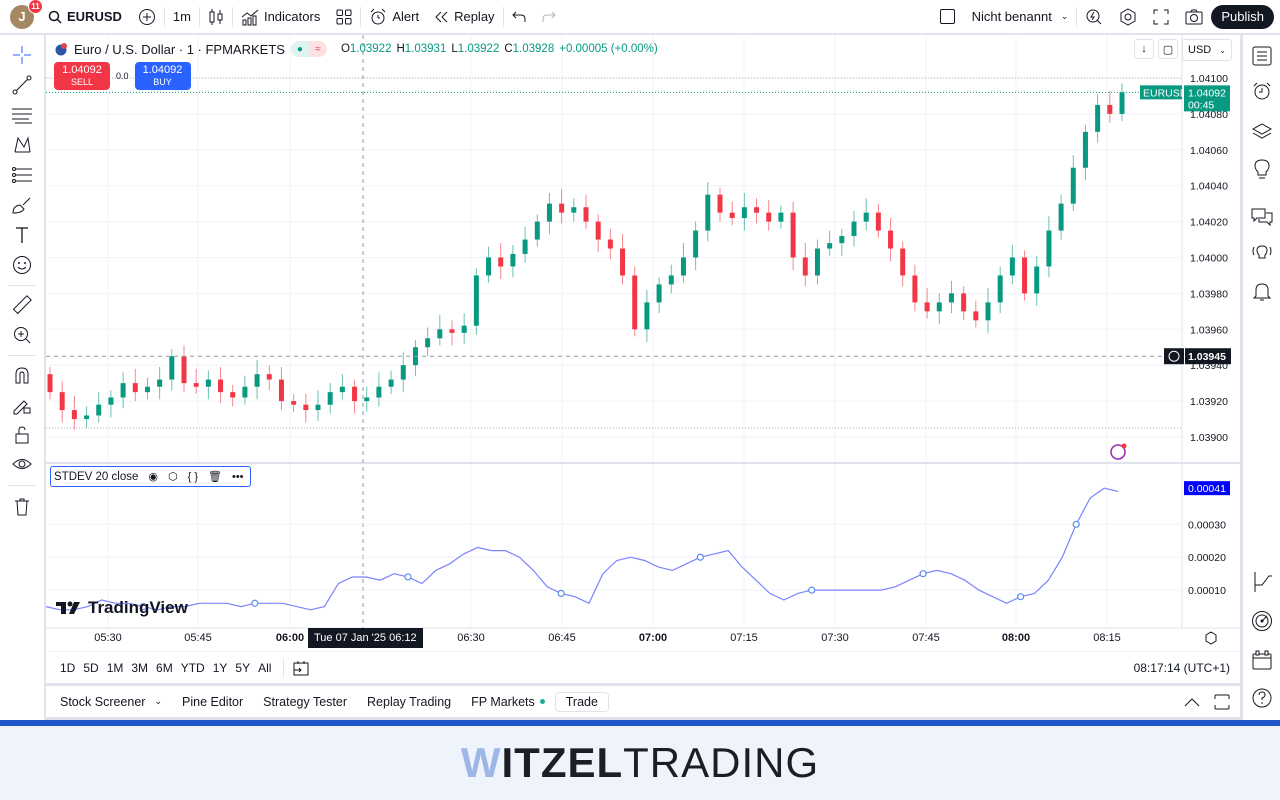  Describe the element at coordinates (243, 667) in the screenshot. I see `range-5y: 5Y` at that location.